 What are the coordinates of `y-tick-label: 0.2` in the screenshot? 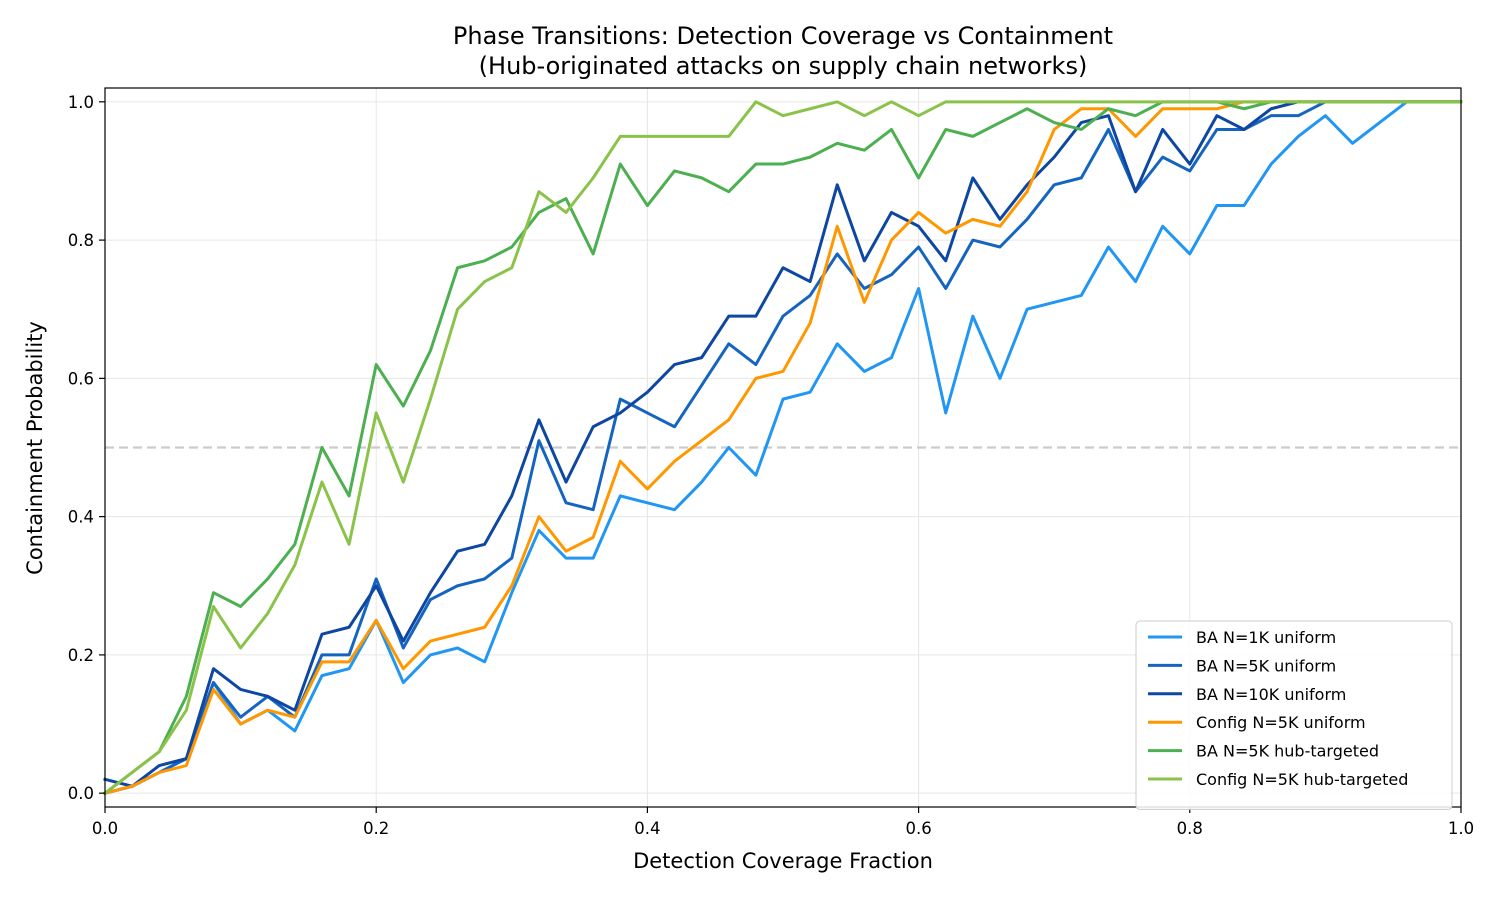 It's located at (81, 655).